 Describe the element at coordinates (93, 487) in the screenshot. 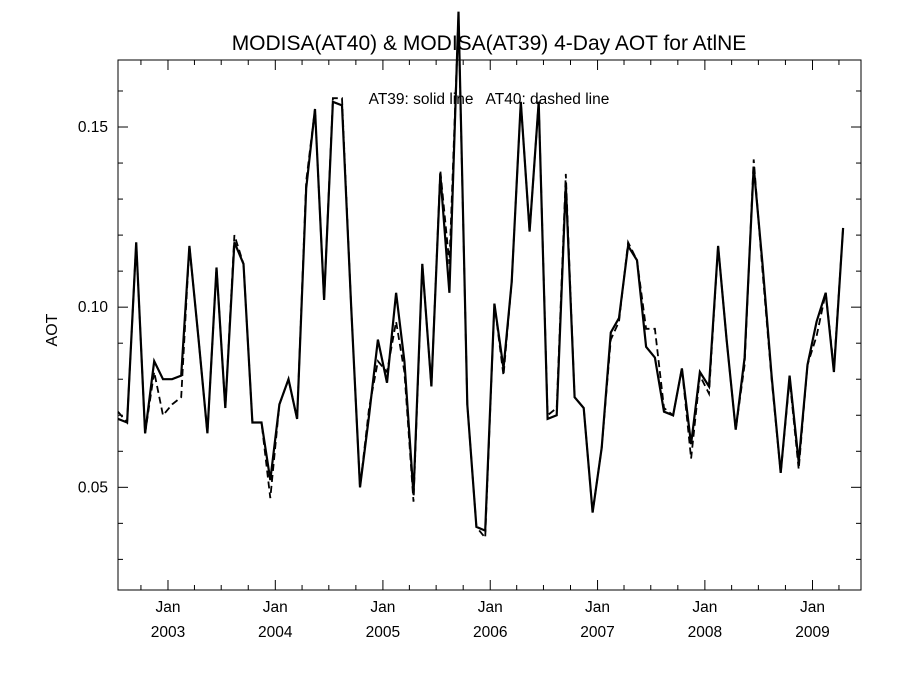

I see `y-tick-label: 0.05` at that location.